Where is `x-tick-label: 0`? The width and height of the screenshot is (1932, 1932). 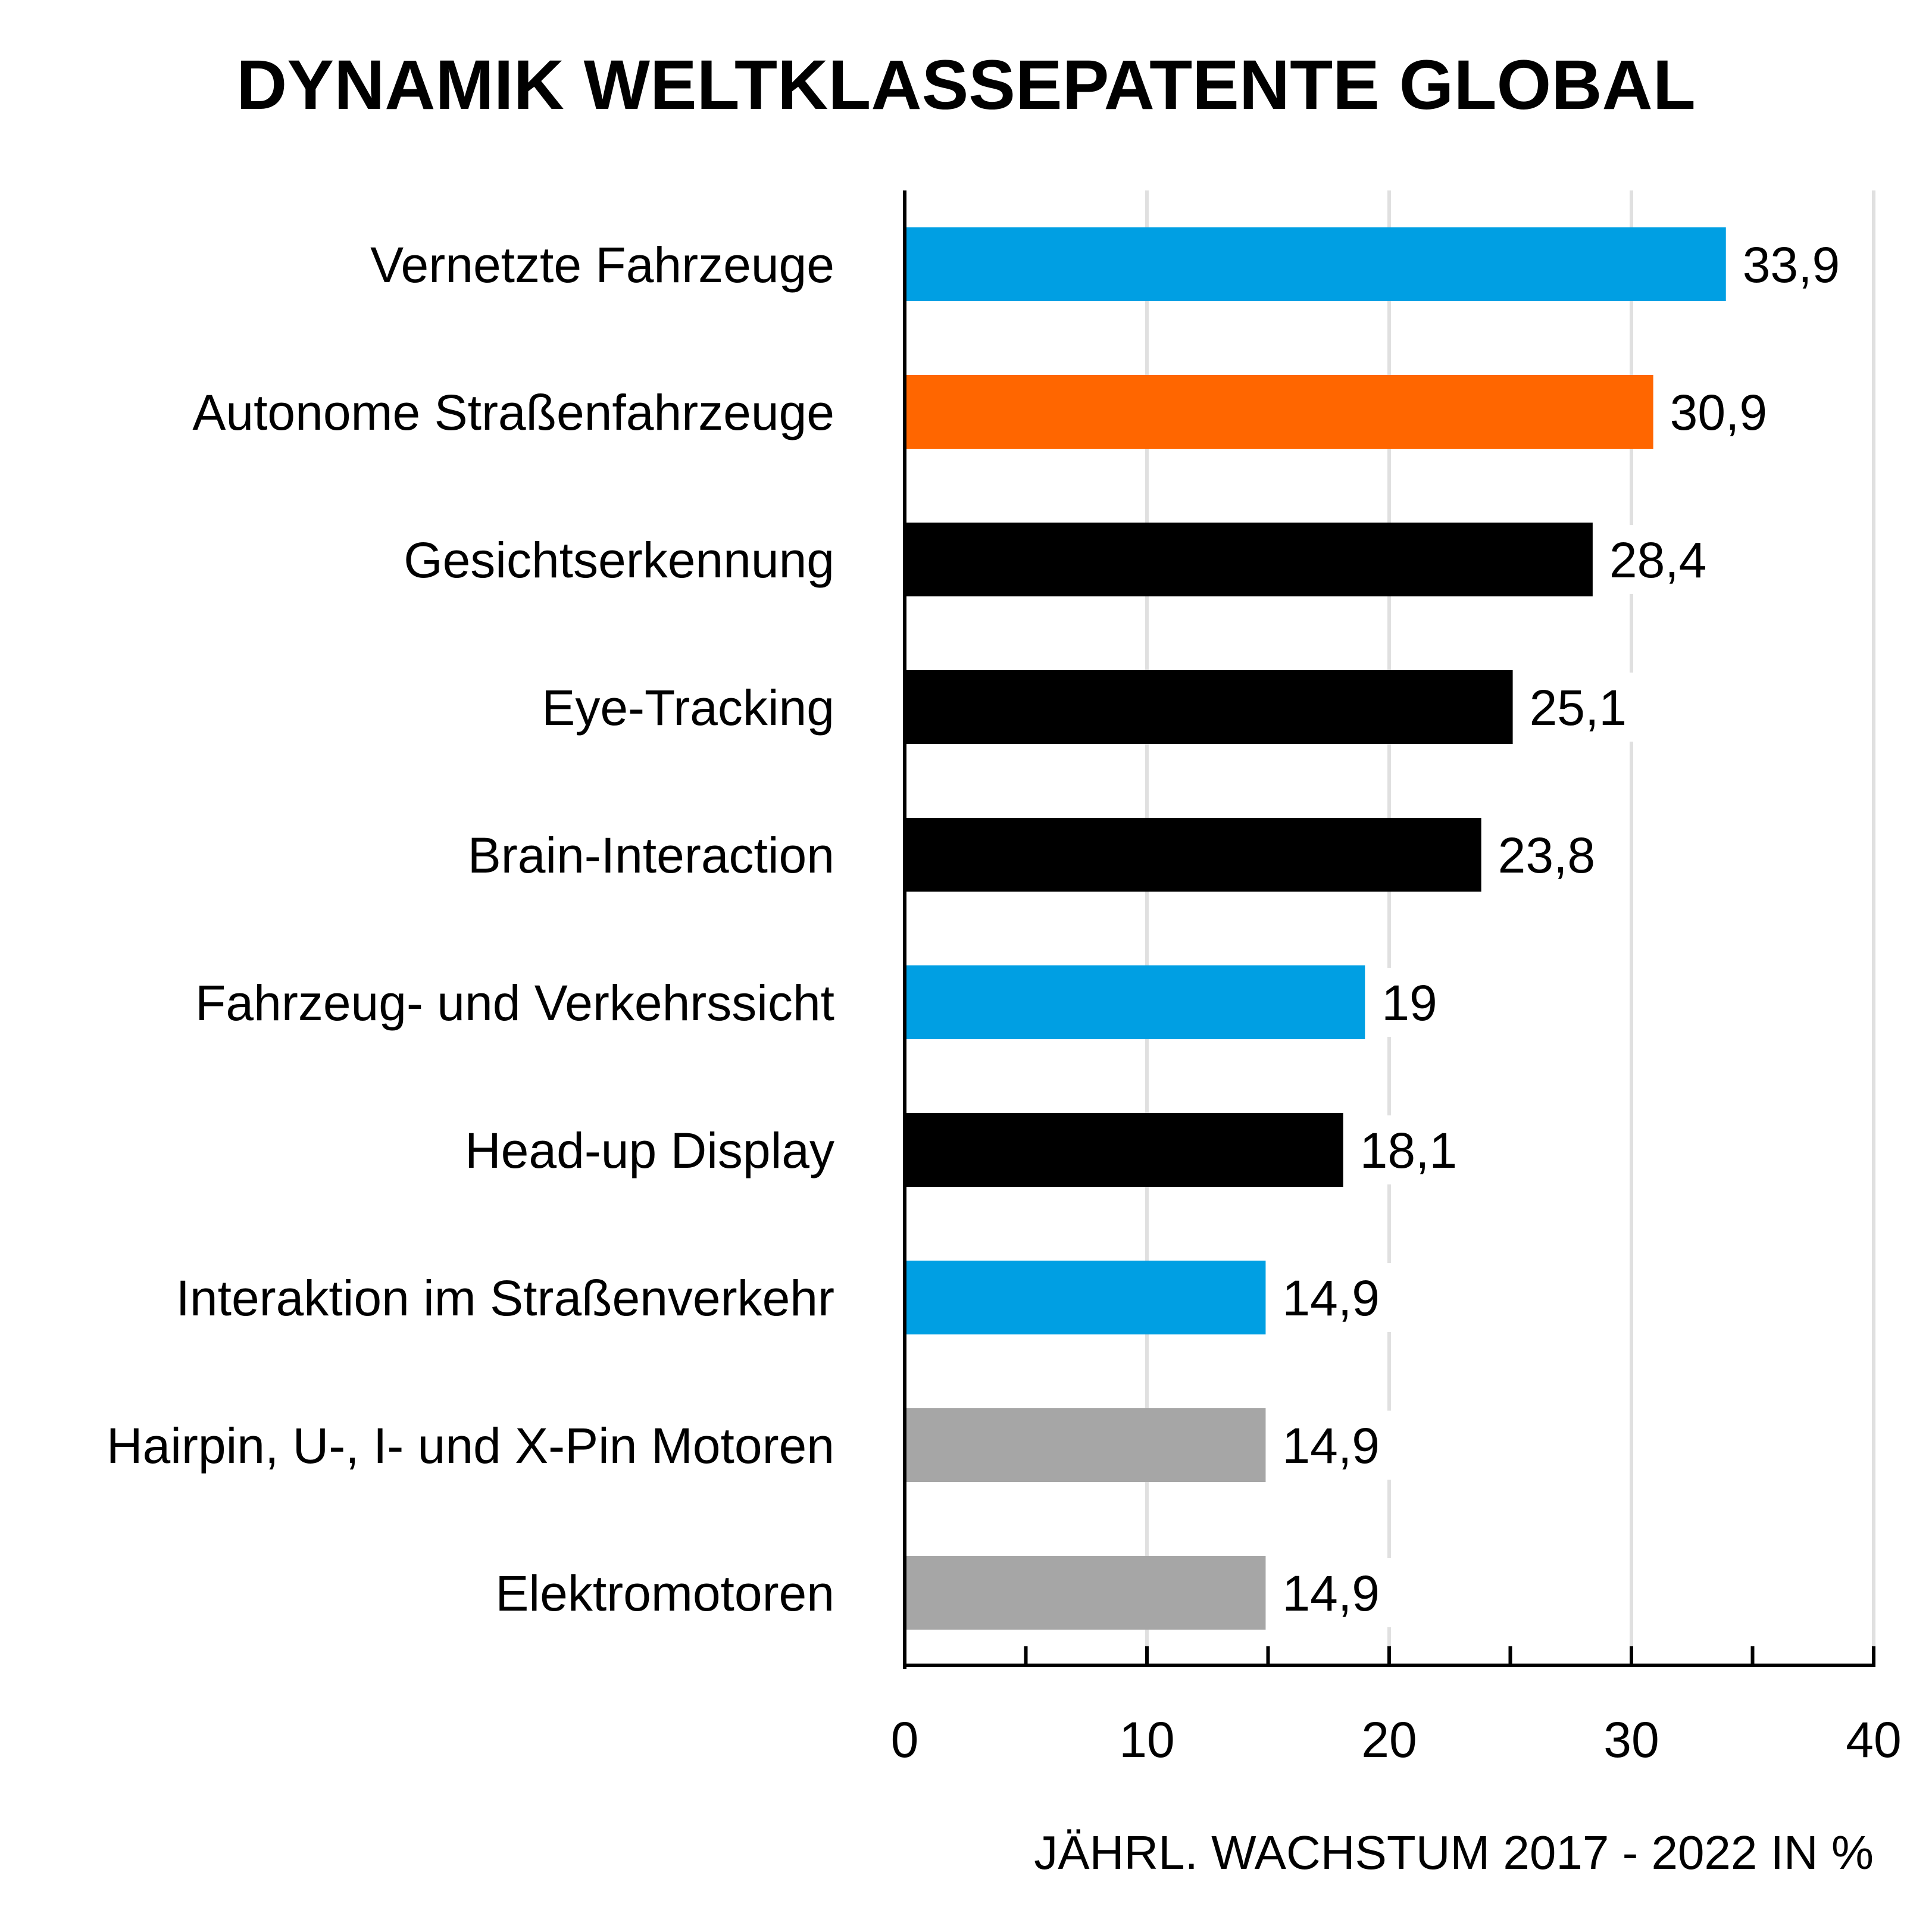
x-tick-label: 0 is located at coordinates (905, 1740).